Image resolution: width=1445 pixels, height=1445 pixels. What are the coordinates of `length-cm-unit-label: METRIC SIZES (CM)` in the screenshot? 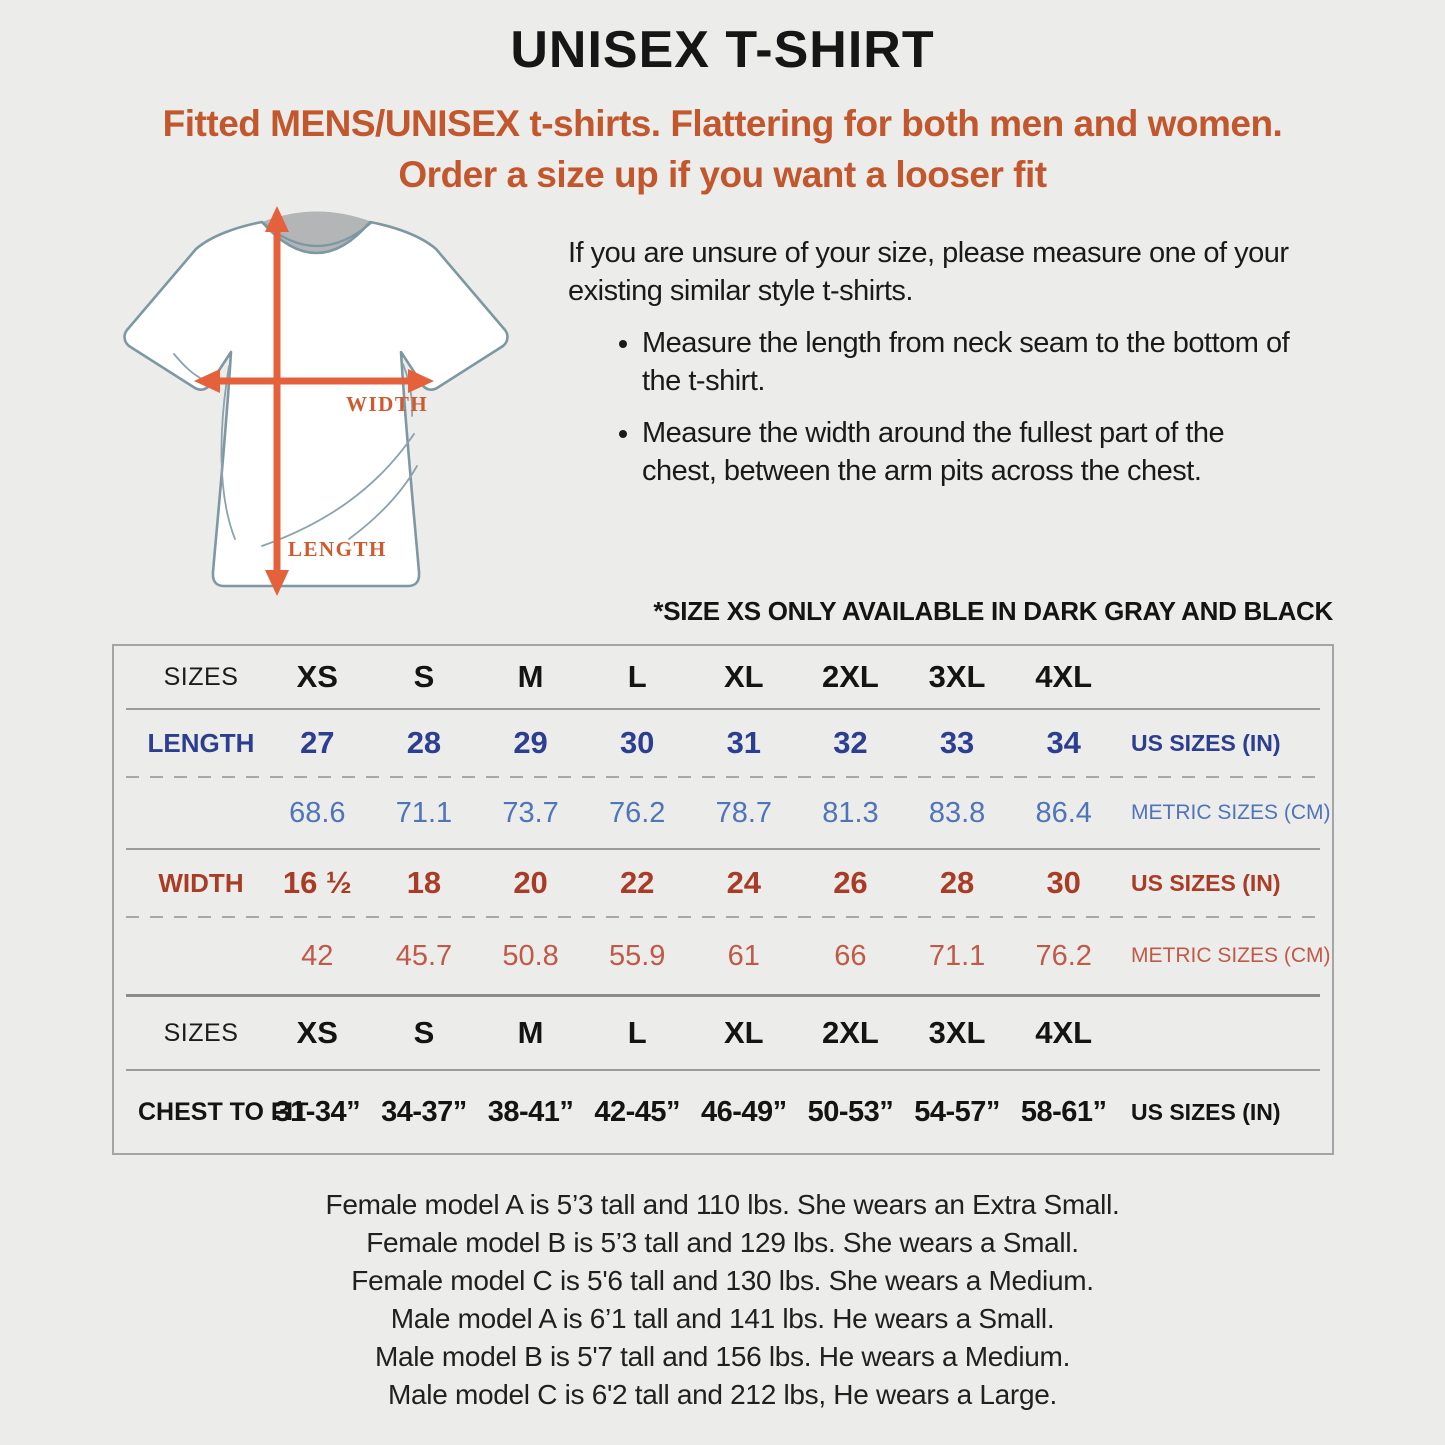 It's located at (1231, 812).